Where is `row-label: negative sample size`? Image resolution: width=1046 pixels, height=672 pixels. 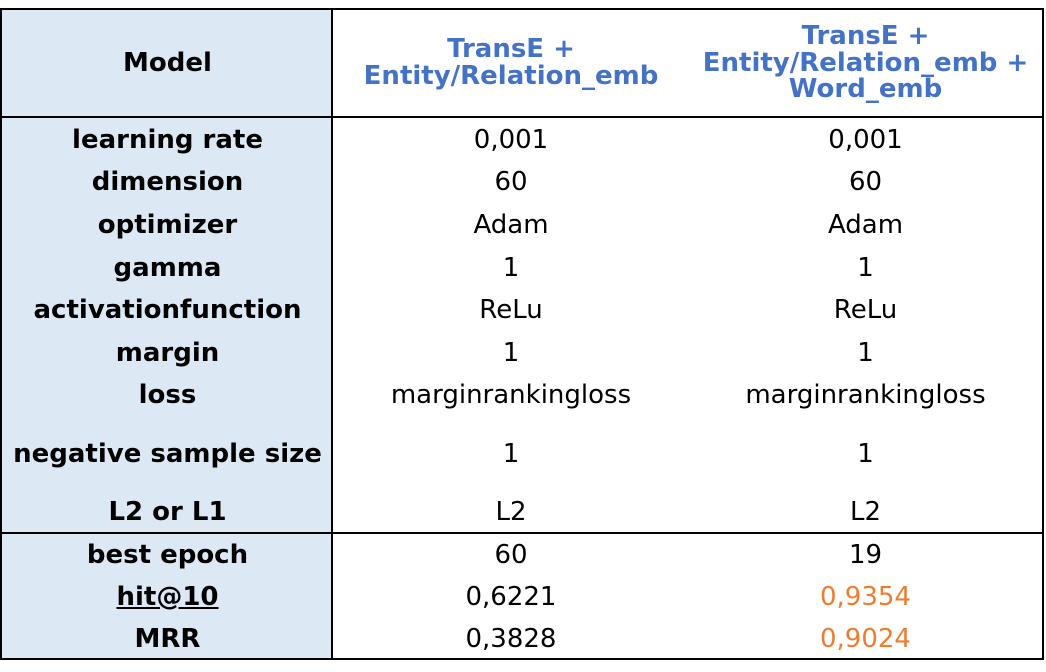 row-label: negative sample size is located at coordinates (167, 454).